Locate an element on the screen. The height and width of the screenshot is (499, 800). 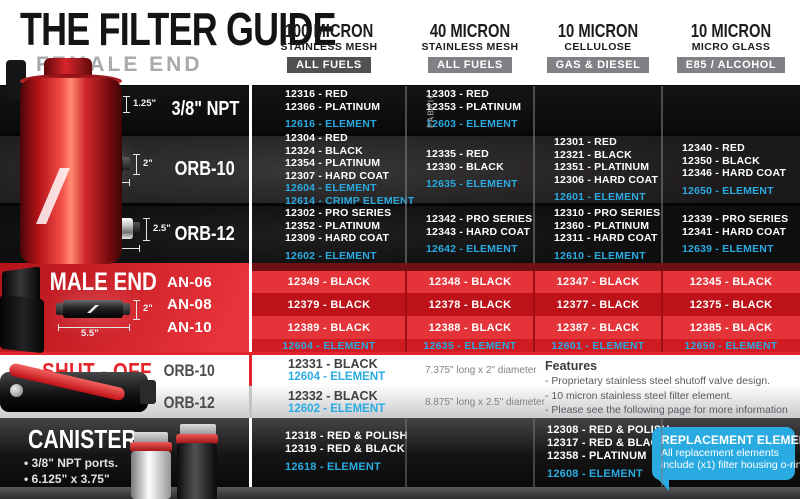
bottom-strip is located at coordinates (400, 493).